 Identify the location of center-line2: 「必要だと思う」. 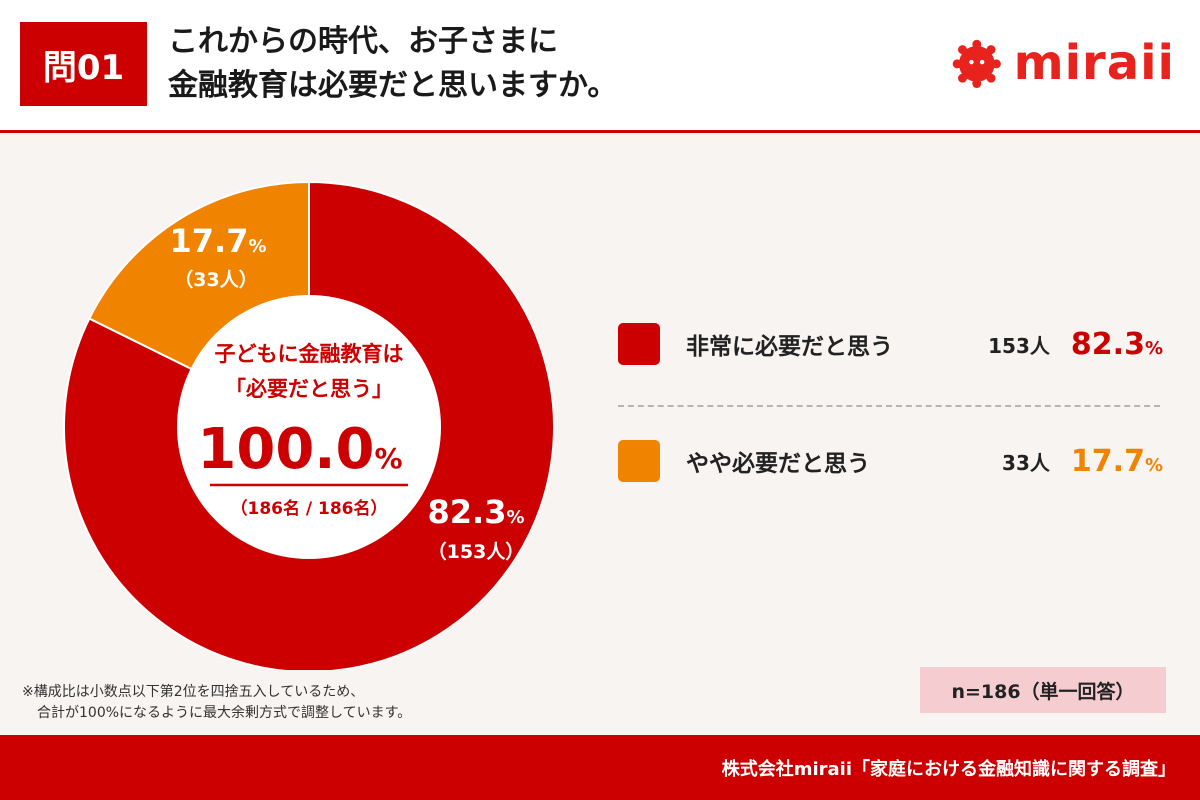
(309, 389).